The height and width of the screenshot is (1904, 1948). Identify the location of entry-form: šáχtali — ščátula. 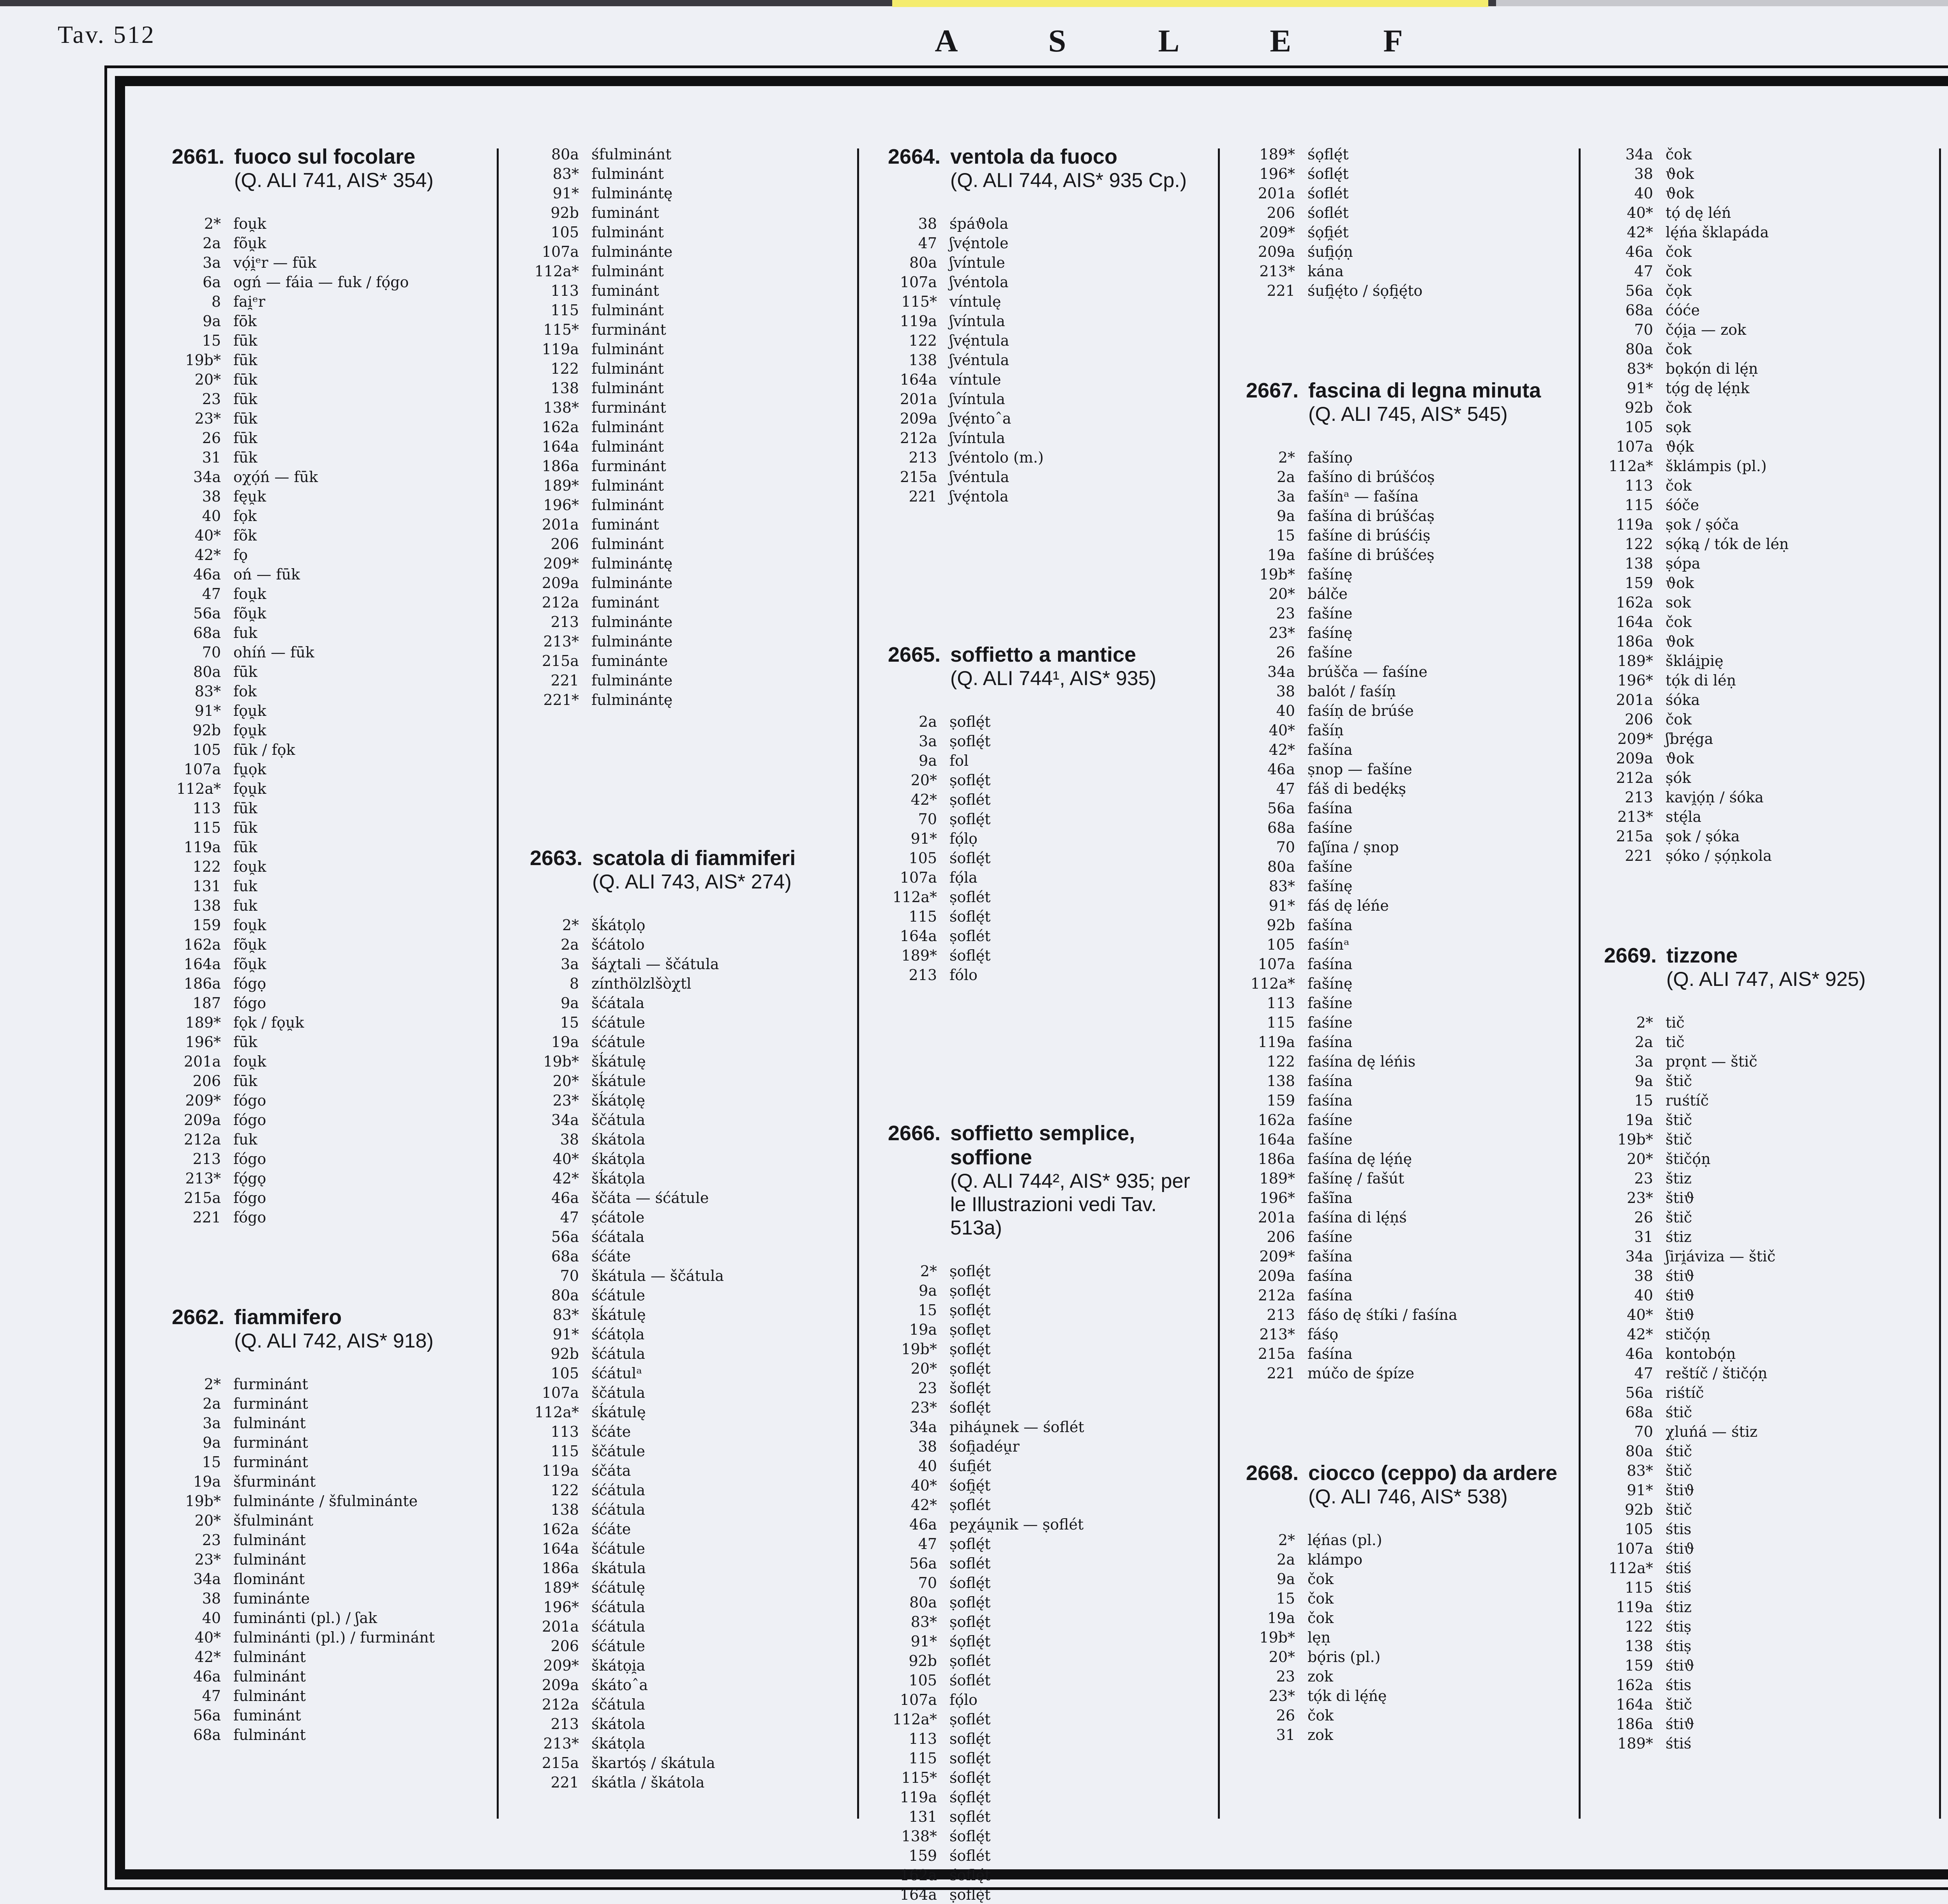
(655, 965).